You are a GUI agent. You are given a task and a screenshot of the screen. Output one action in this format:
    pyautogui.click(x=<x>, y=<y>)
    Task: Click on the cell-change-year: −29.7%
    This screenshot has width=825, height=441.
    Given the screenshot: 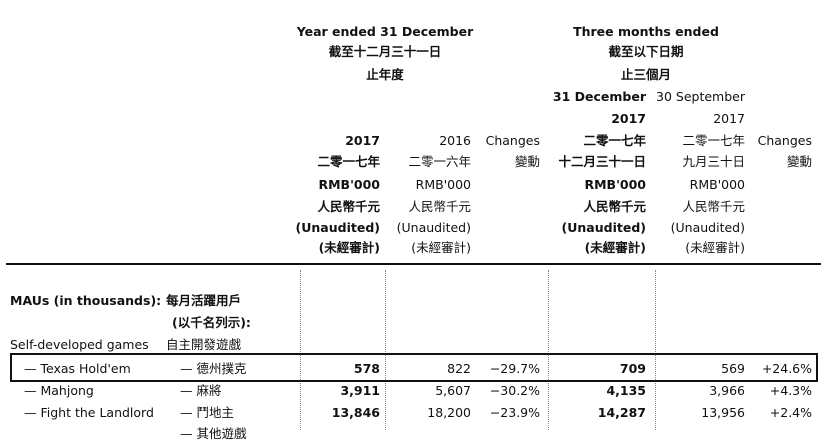 What is the action you would take?
    pyautogui.click(x=514, y=368)
    